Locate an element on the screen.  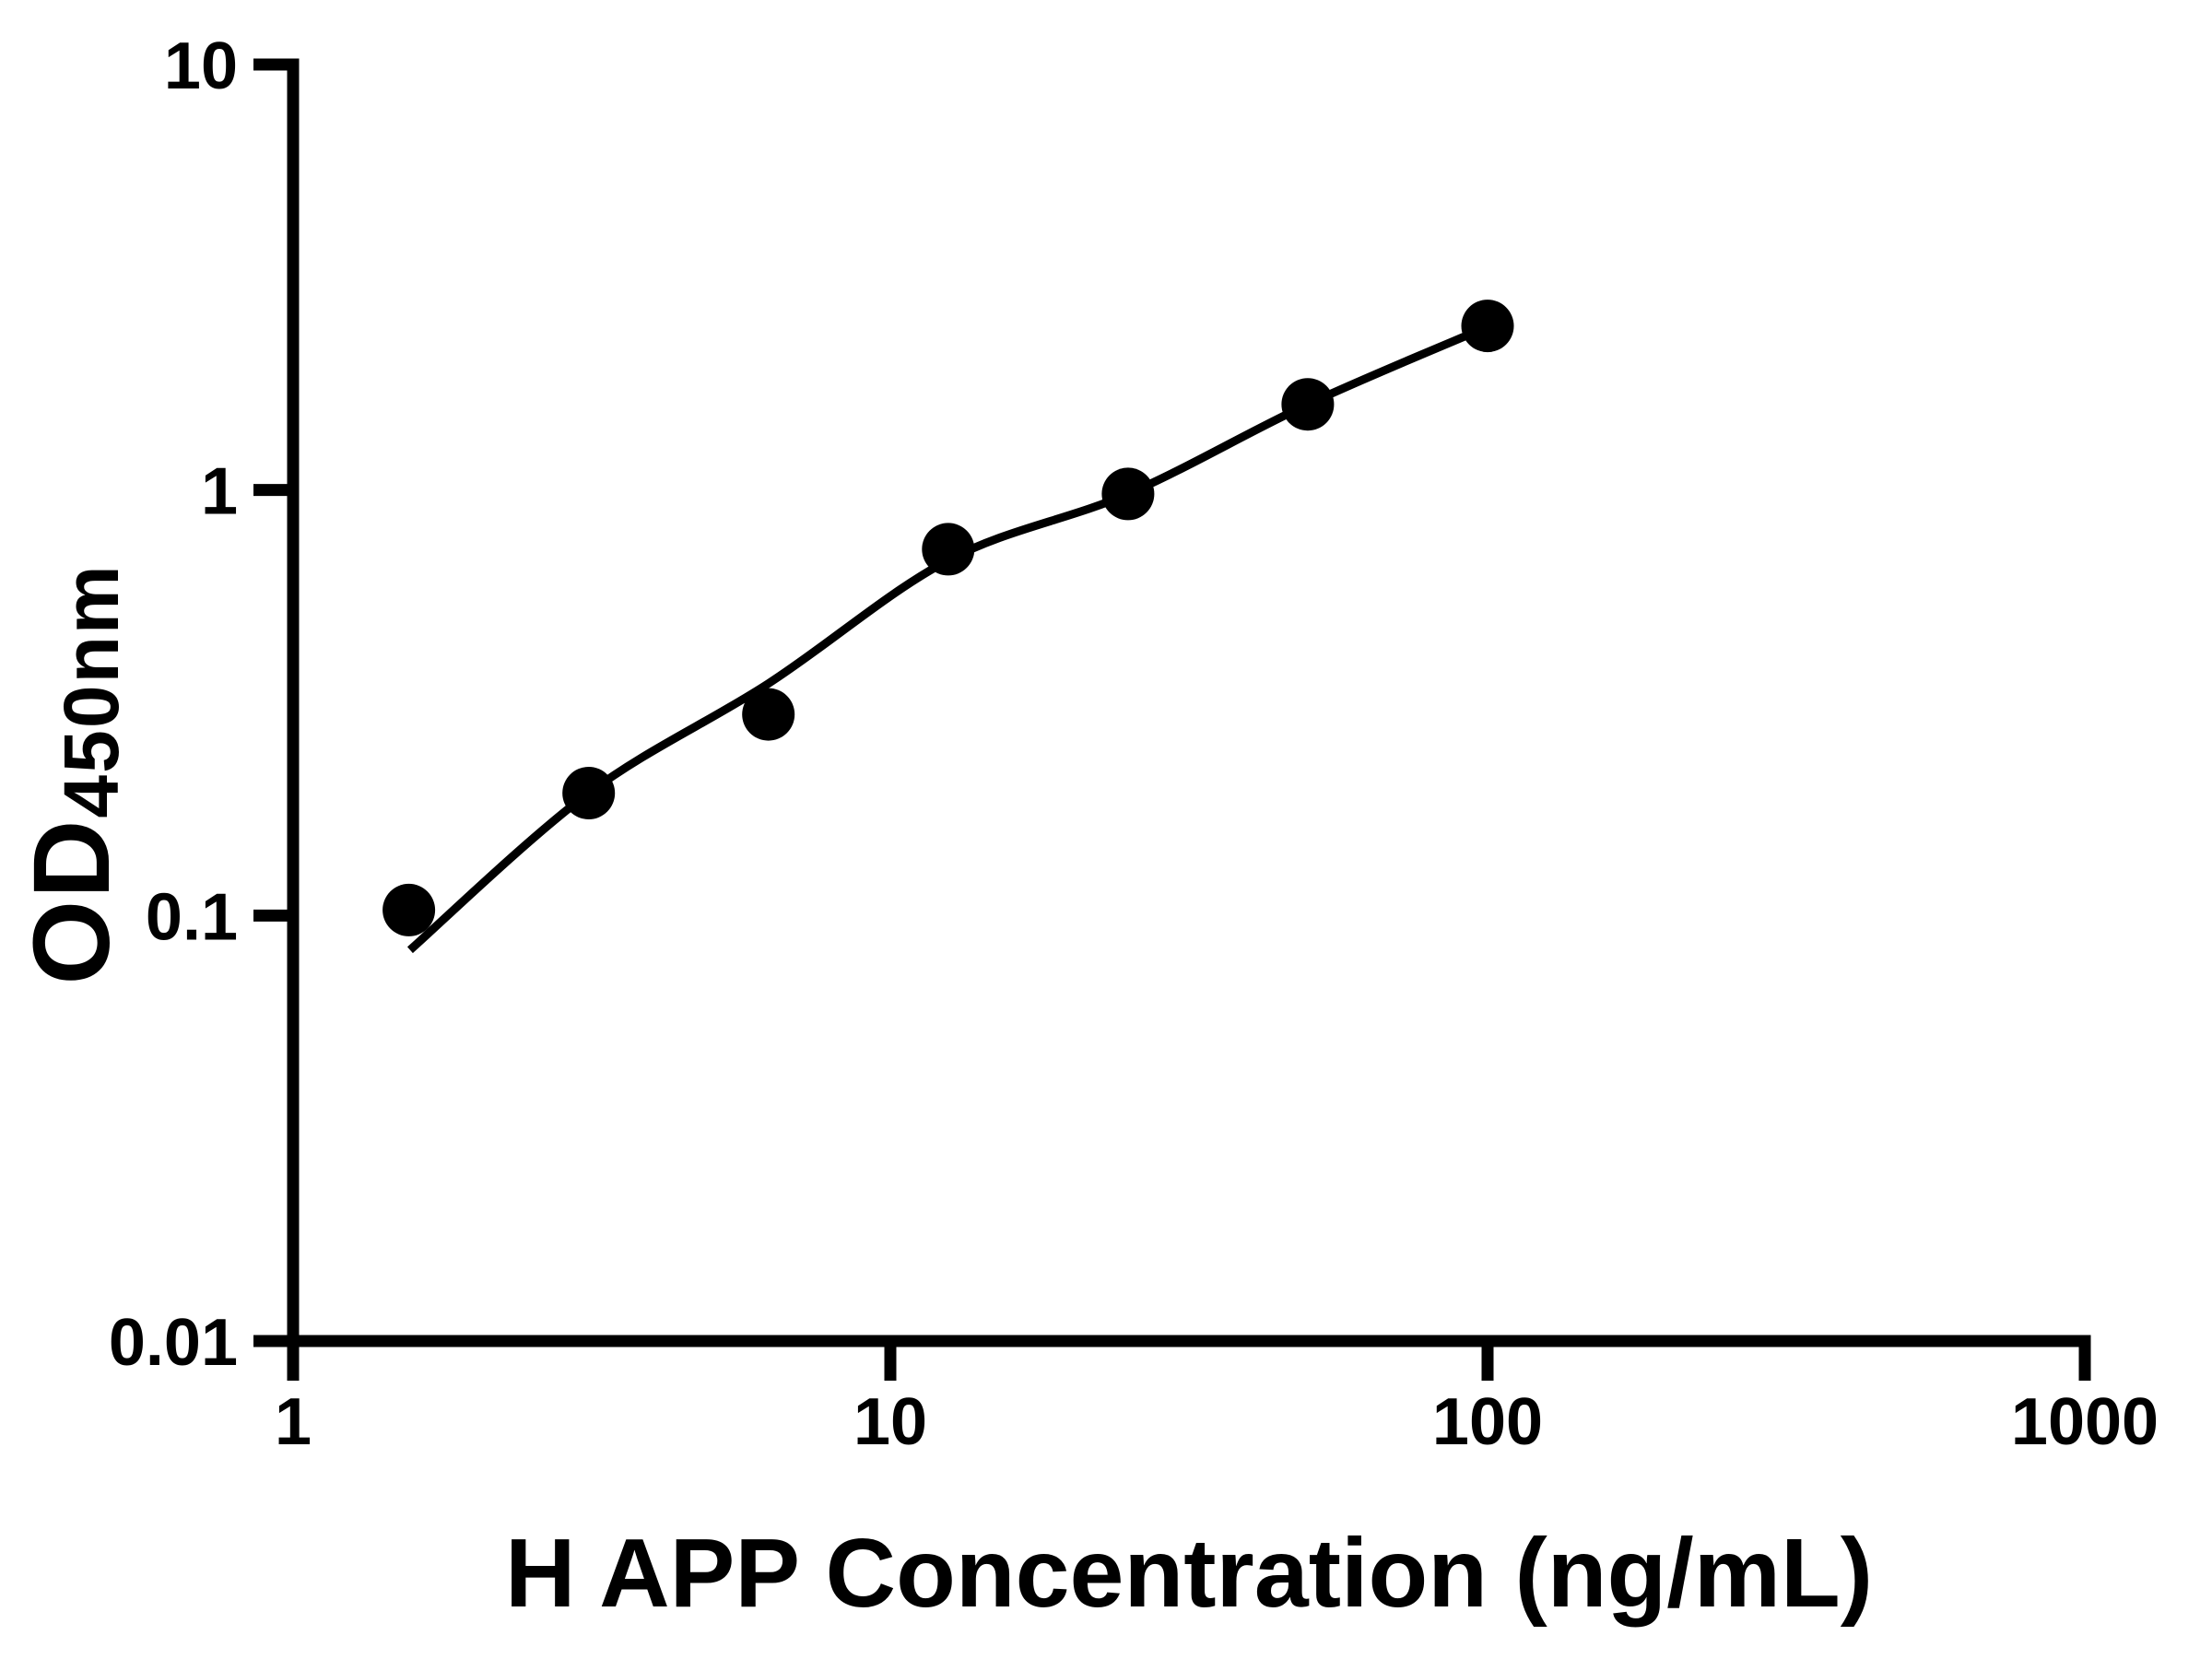
y-tick-label: 0.1 is located at coordinates (192, 917).